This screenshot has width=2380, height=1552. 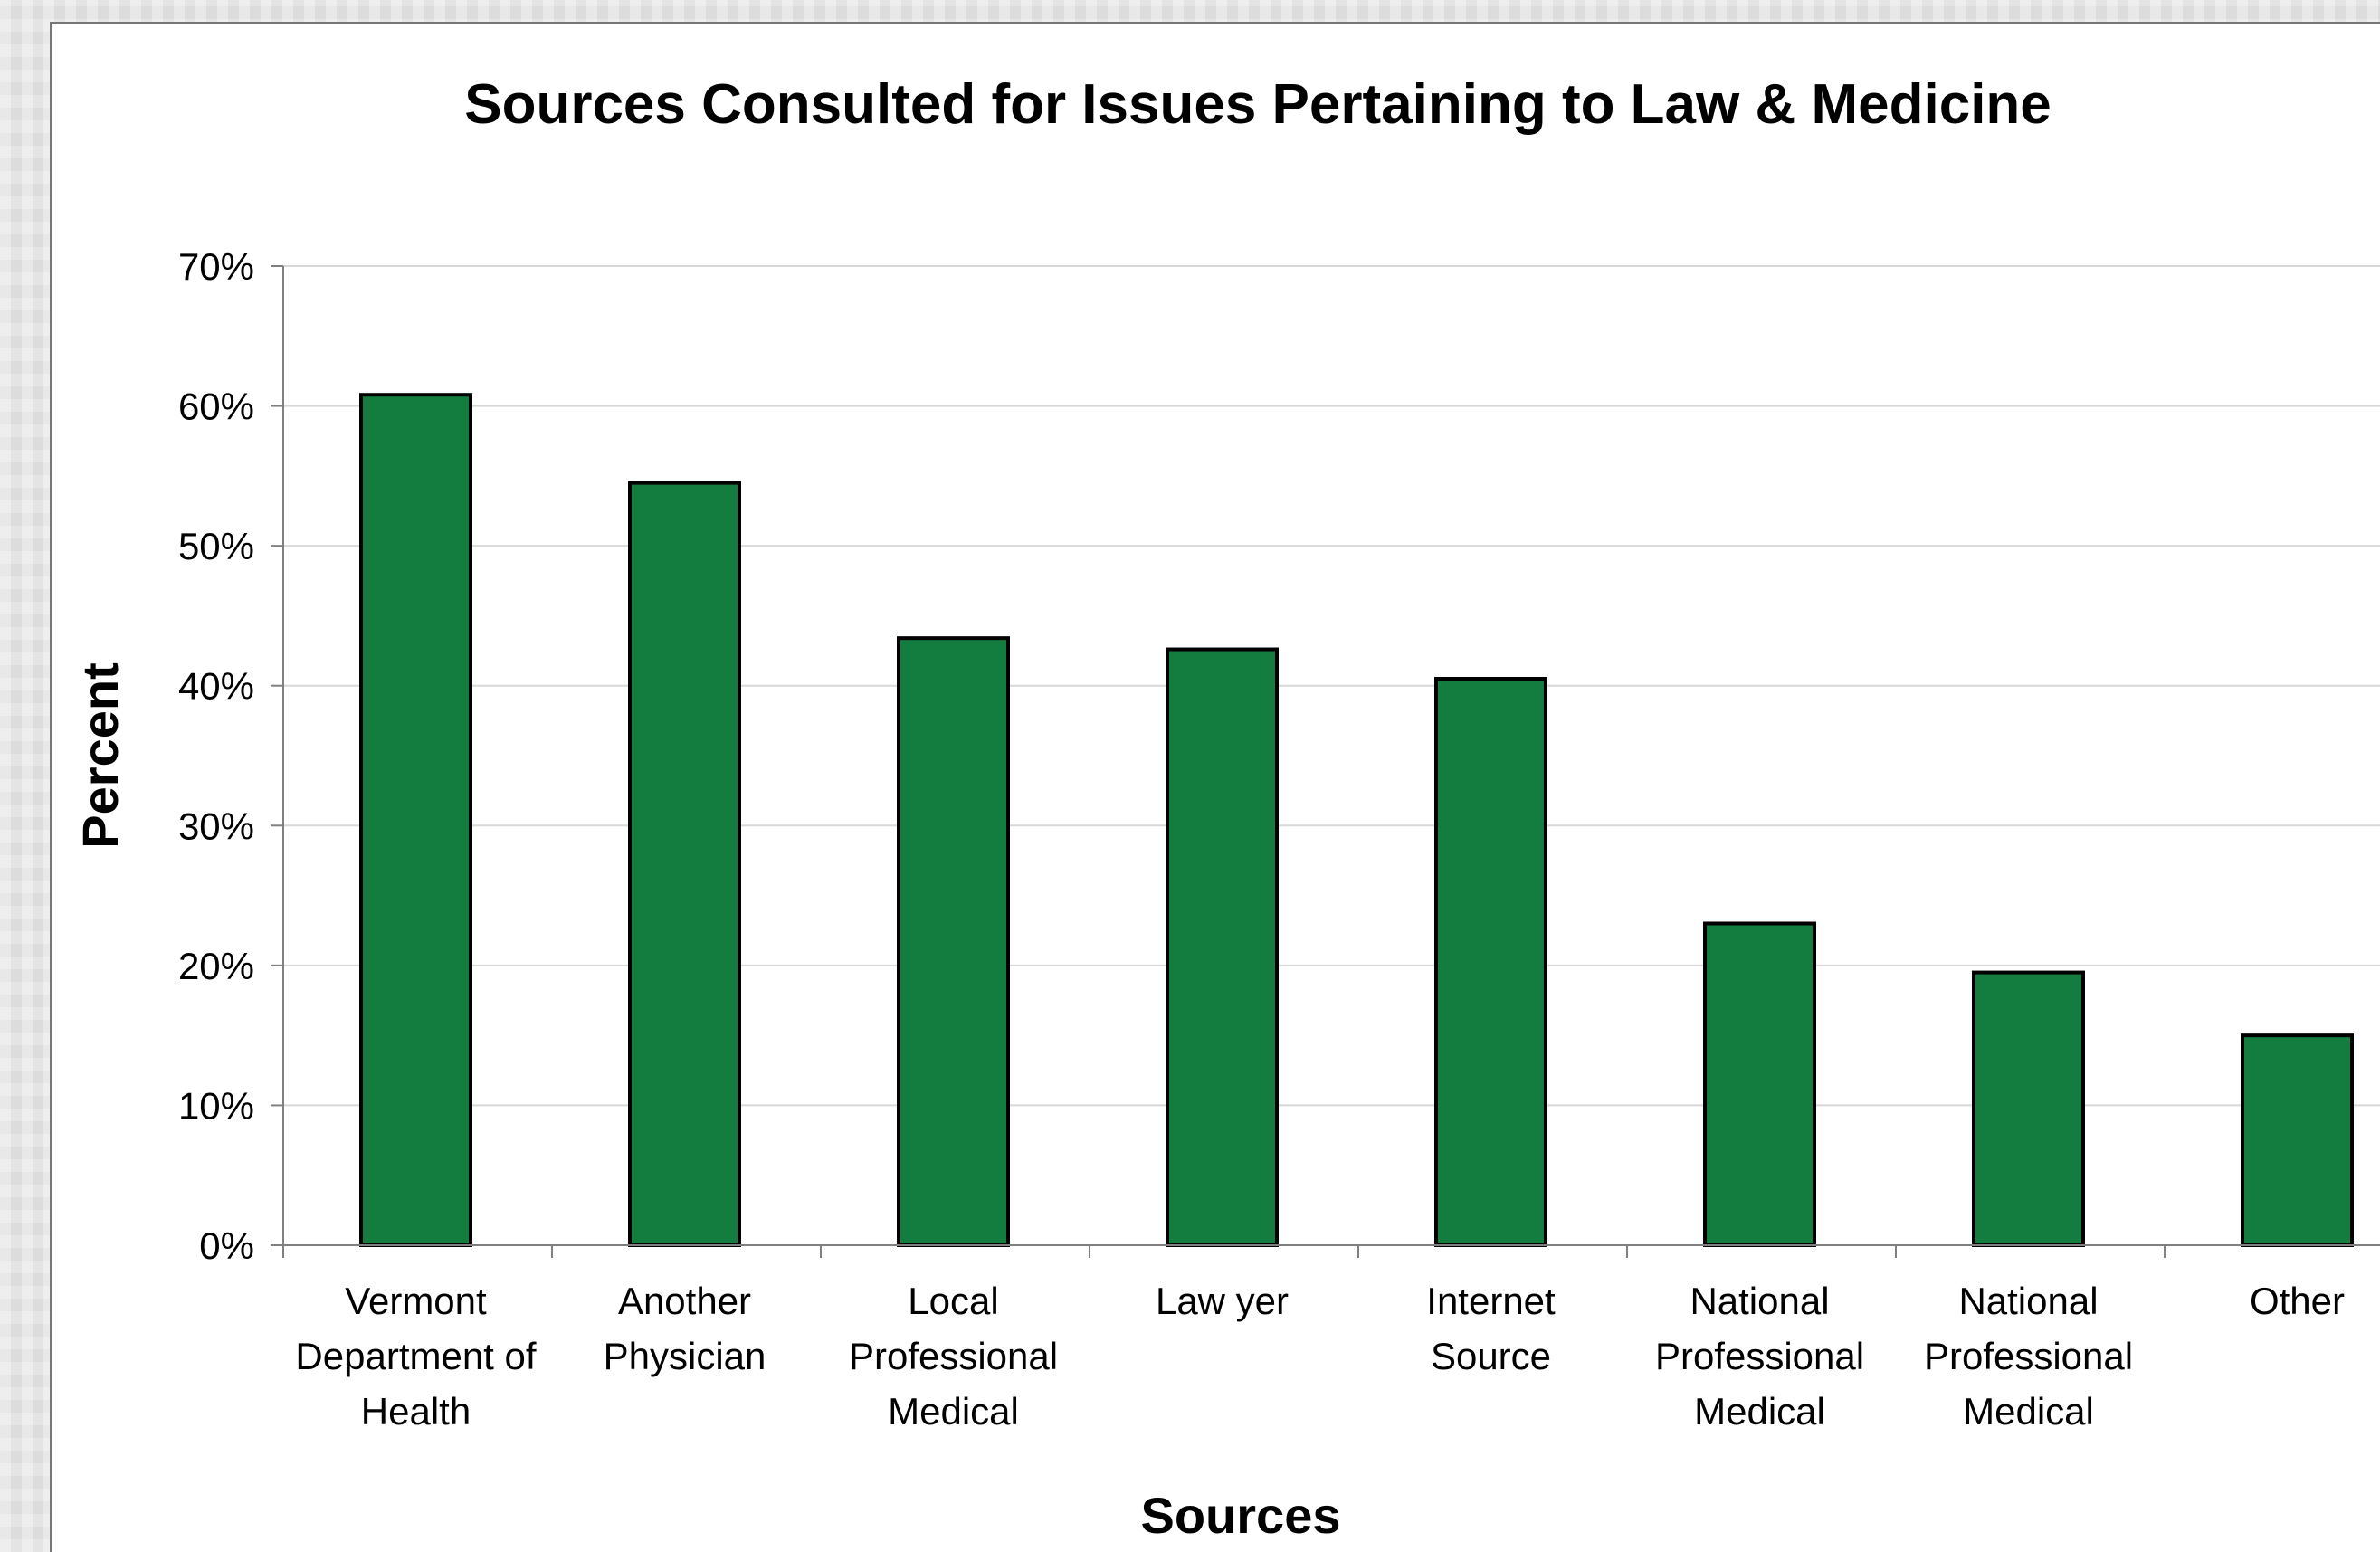 I want to click on y-axis-title: Percent, so click(x=100, y=755).